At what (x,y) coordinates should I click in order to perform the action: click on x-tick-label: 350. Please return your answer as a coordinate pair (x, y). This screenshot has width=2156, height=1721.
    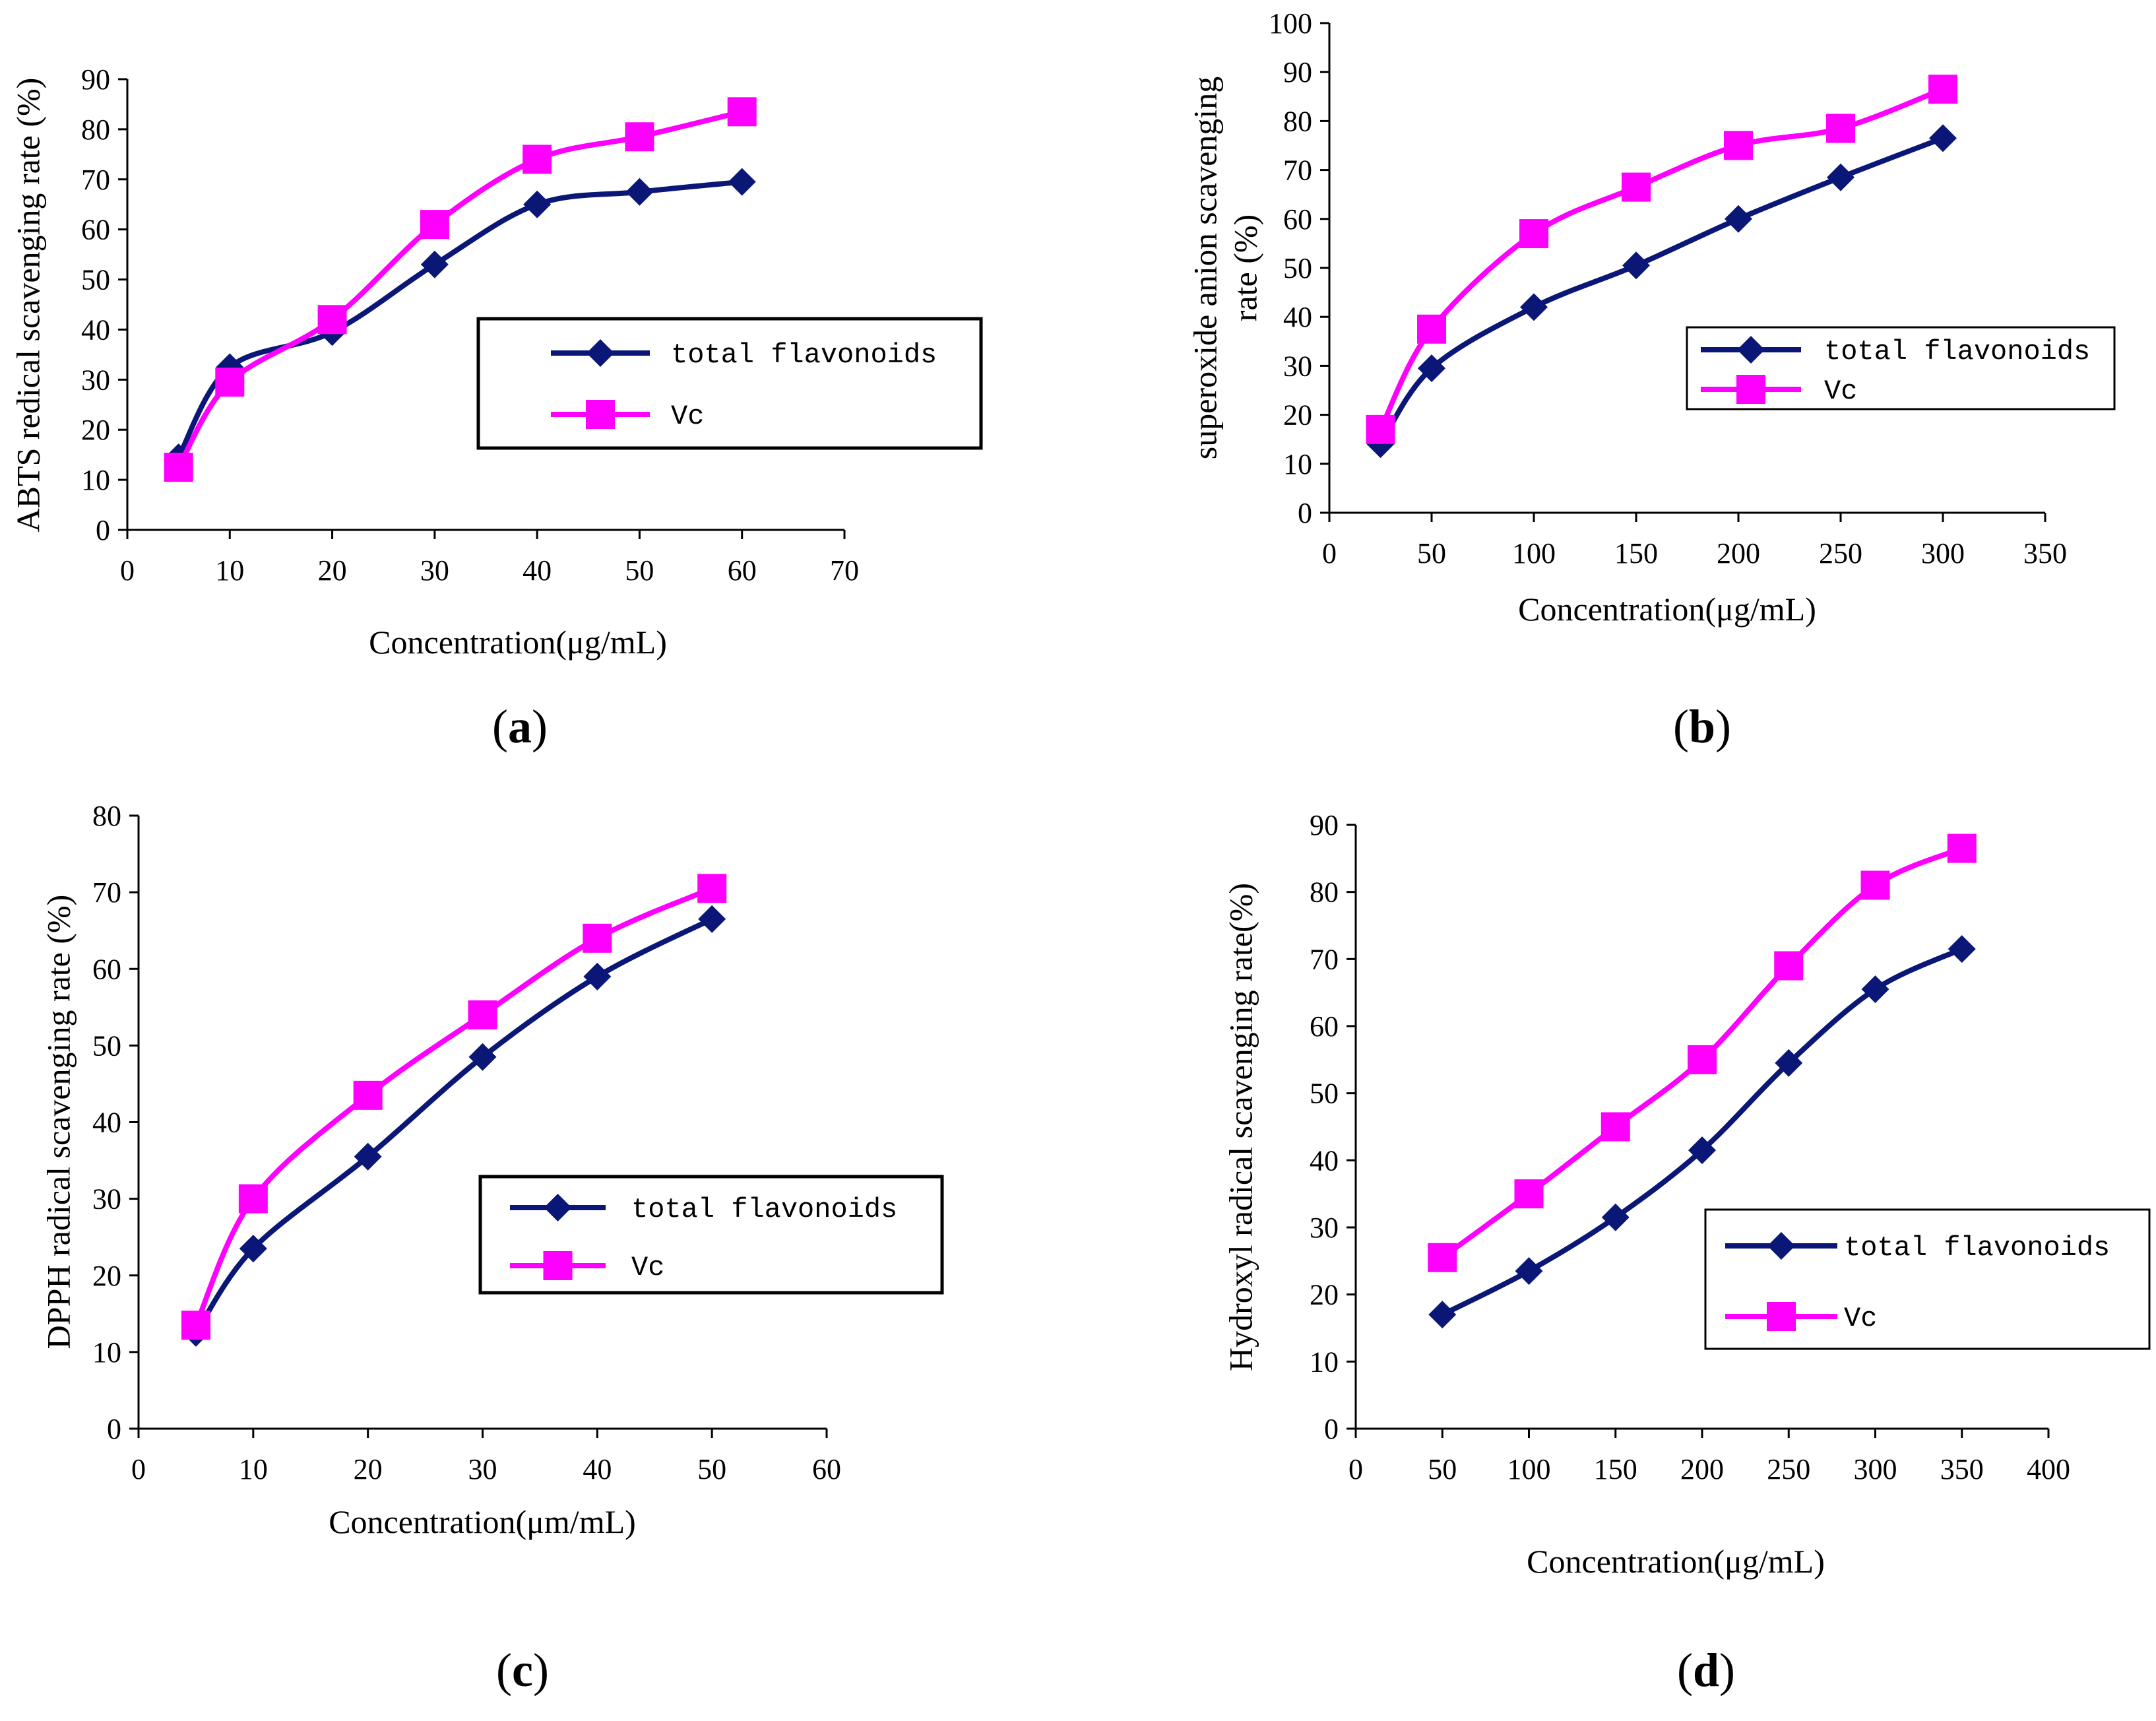
    Looking at the image, I should click on (1962, 1469).